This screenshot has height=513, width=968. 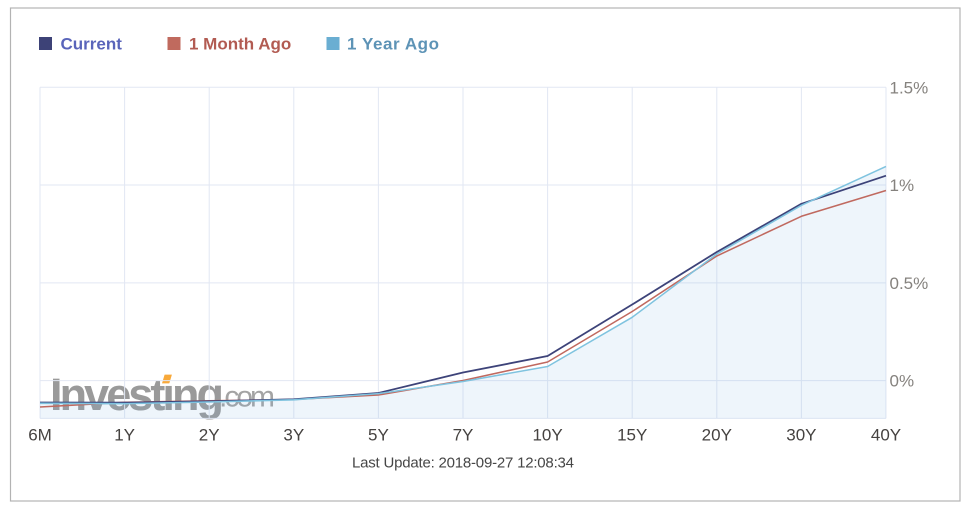 What do you see at coordinates (886, 435) in the screenshot?
I see `svg-text: 40Y` at bounding box center [886, 435].